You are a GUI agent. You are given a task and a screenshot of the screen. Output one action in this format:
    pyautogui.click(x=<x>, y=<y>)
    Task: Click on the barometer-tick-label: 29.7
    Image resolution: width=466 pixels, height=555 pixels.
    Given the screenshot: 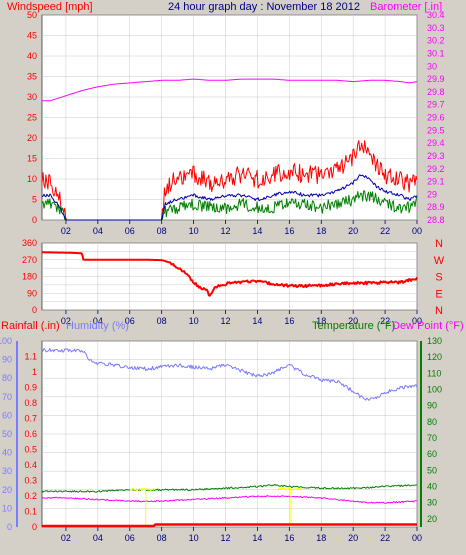 What is the action you would take?
    pyautogui.click(x=436, y=105)
    